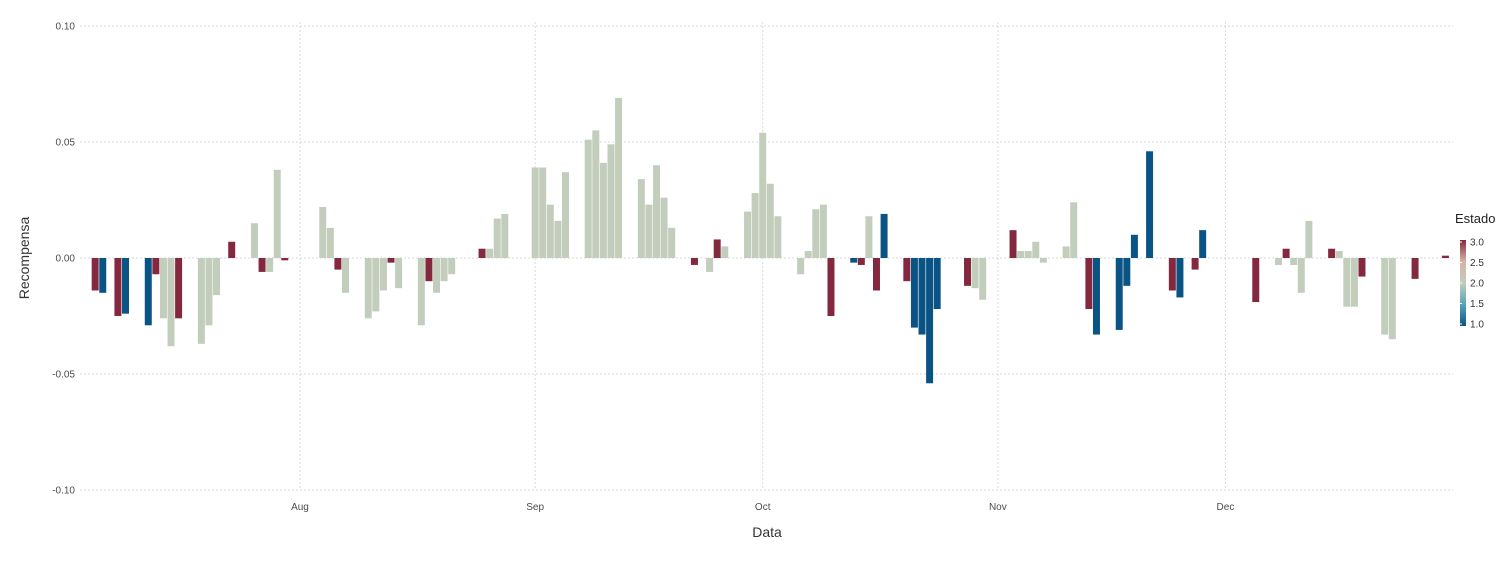 Image resolution: width=1512 pixels, height=567 pixels. I want to click on y-tick-label: -0.10, so click(63, 491).